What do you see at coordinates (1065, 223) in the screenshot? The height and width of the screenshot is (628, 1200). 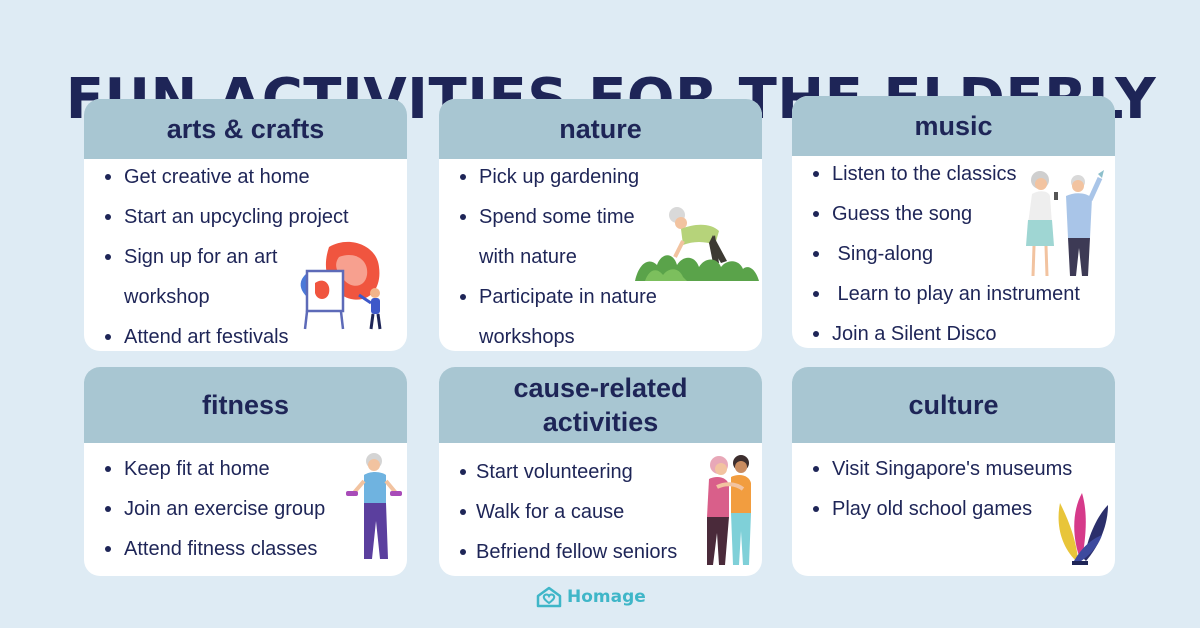 I see `singing-couple-icon` at bounding box center [1065, 223].